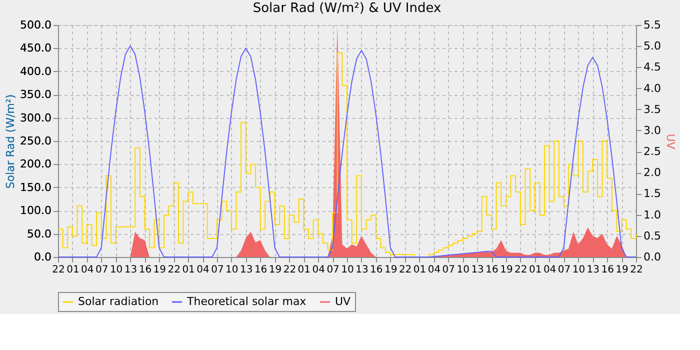 Image resolution: width=700 pixels, height=350 pixels. Describe the element at coordinates (652, 25) in the screenshot. I see `y2-tick-label: 5.5` at that location.